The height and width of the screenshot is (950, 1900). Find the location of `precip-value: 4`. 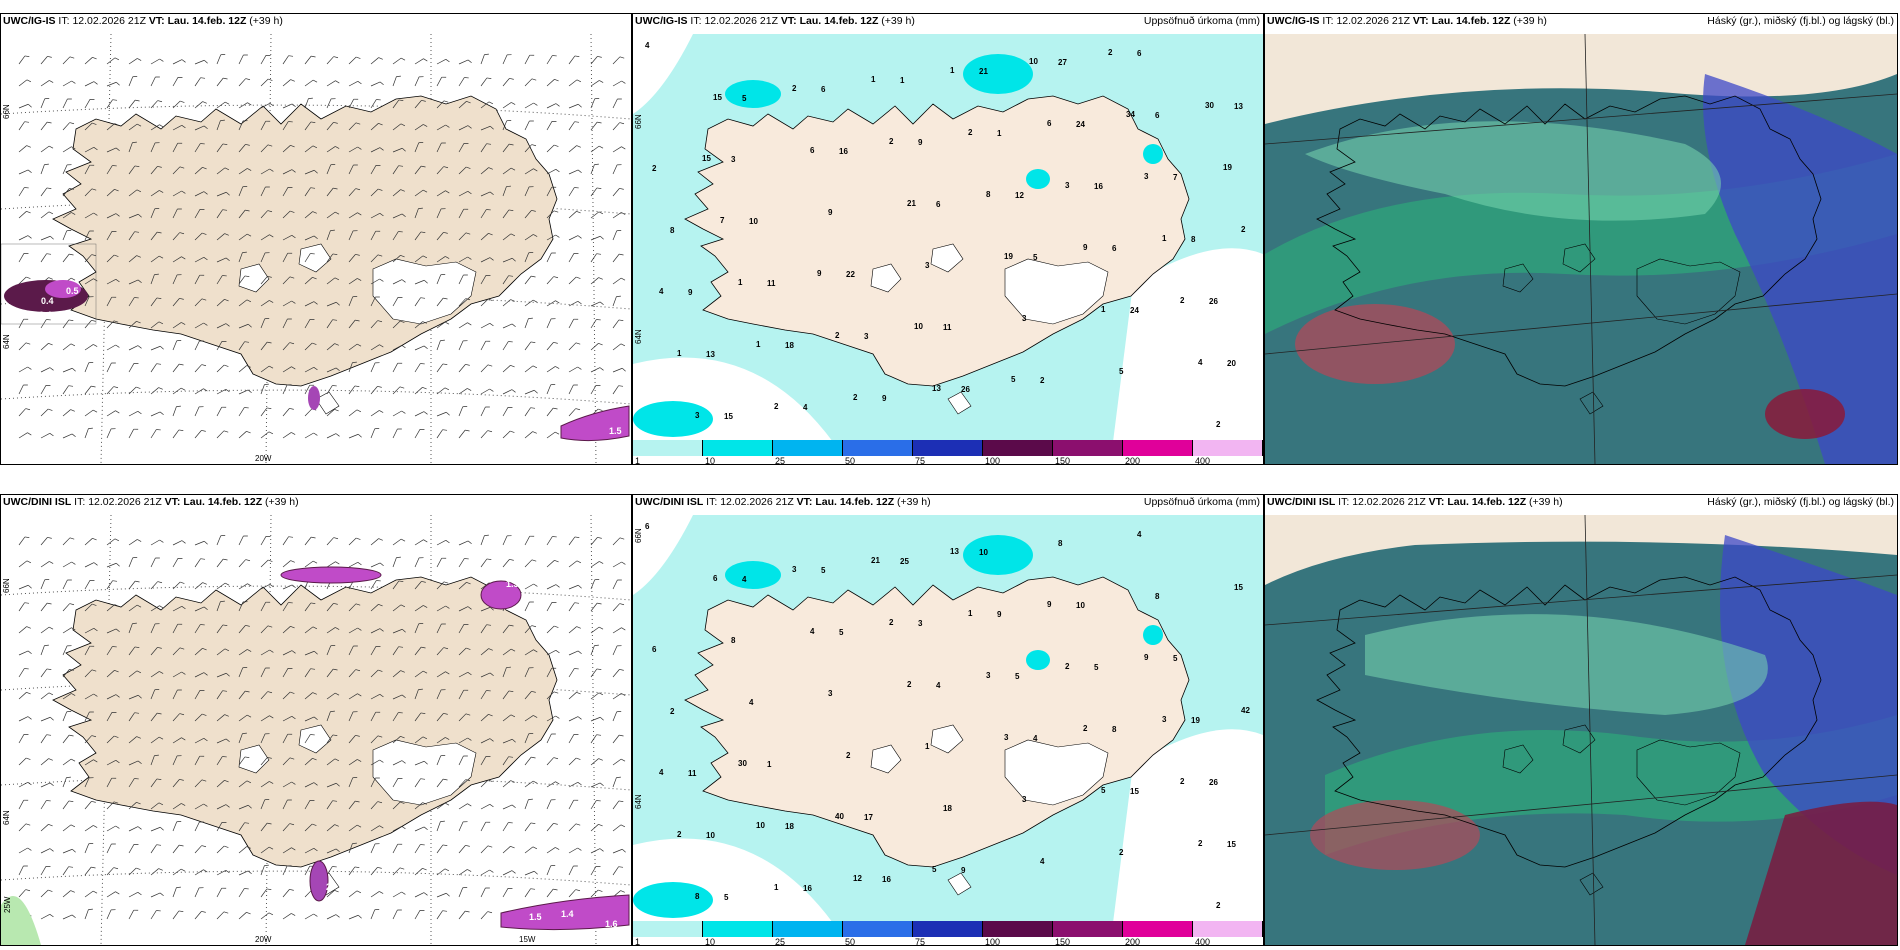

precip-value: 4 is located at coordinates (751, 702).